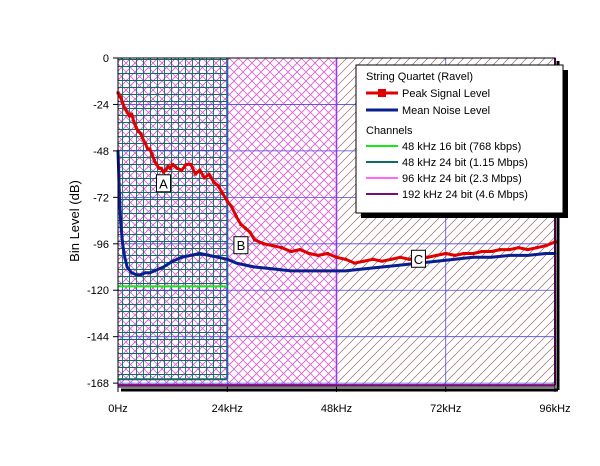 This screenshot has width=600, height=466. I want to click on y-tick-label-5: -120, so click(98, 291).